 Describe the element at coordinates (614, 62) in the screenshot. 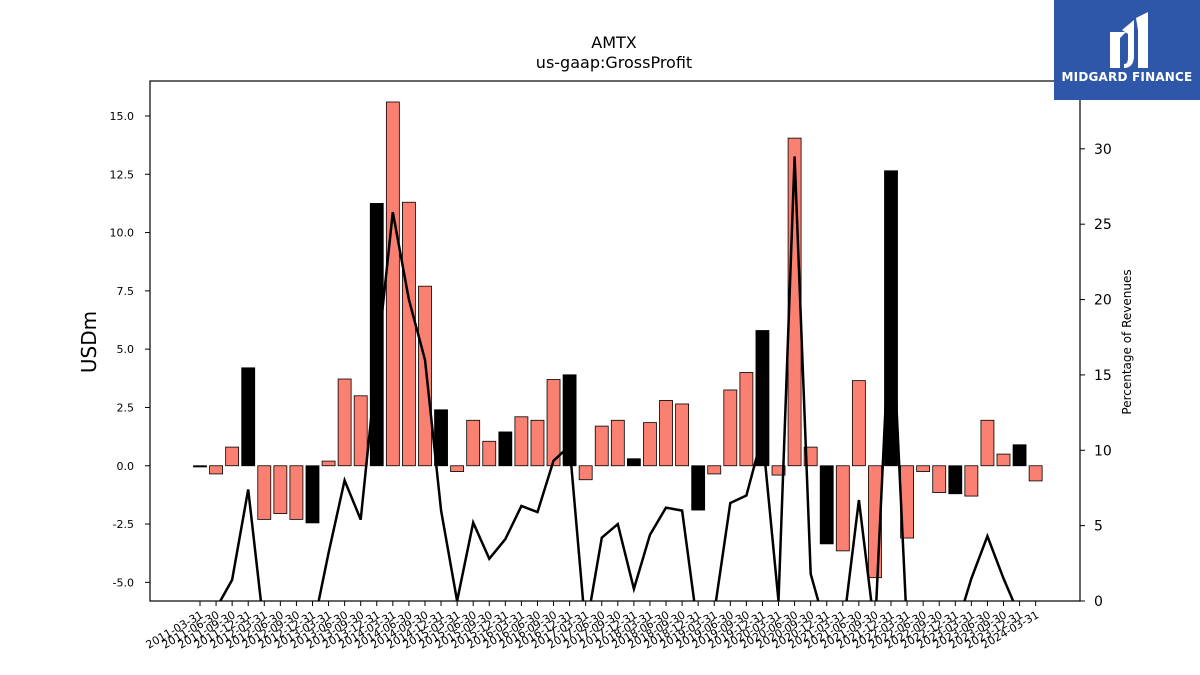

I see `chart-subtitle: us-gaap:GrossProfit` at that location.